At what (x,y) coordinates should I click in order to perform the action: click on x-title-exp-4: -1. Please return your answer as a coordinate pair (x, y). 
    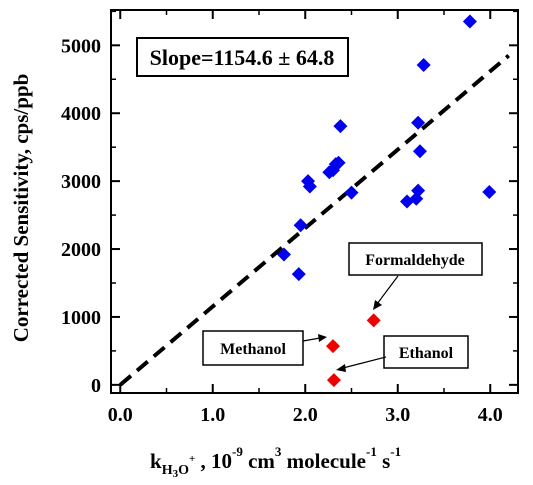
    Looking at the image, I should click on (395, 451).